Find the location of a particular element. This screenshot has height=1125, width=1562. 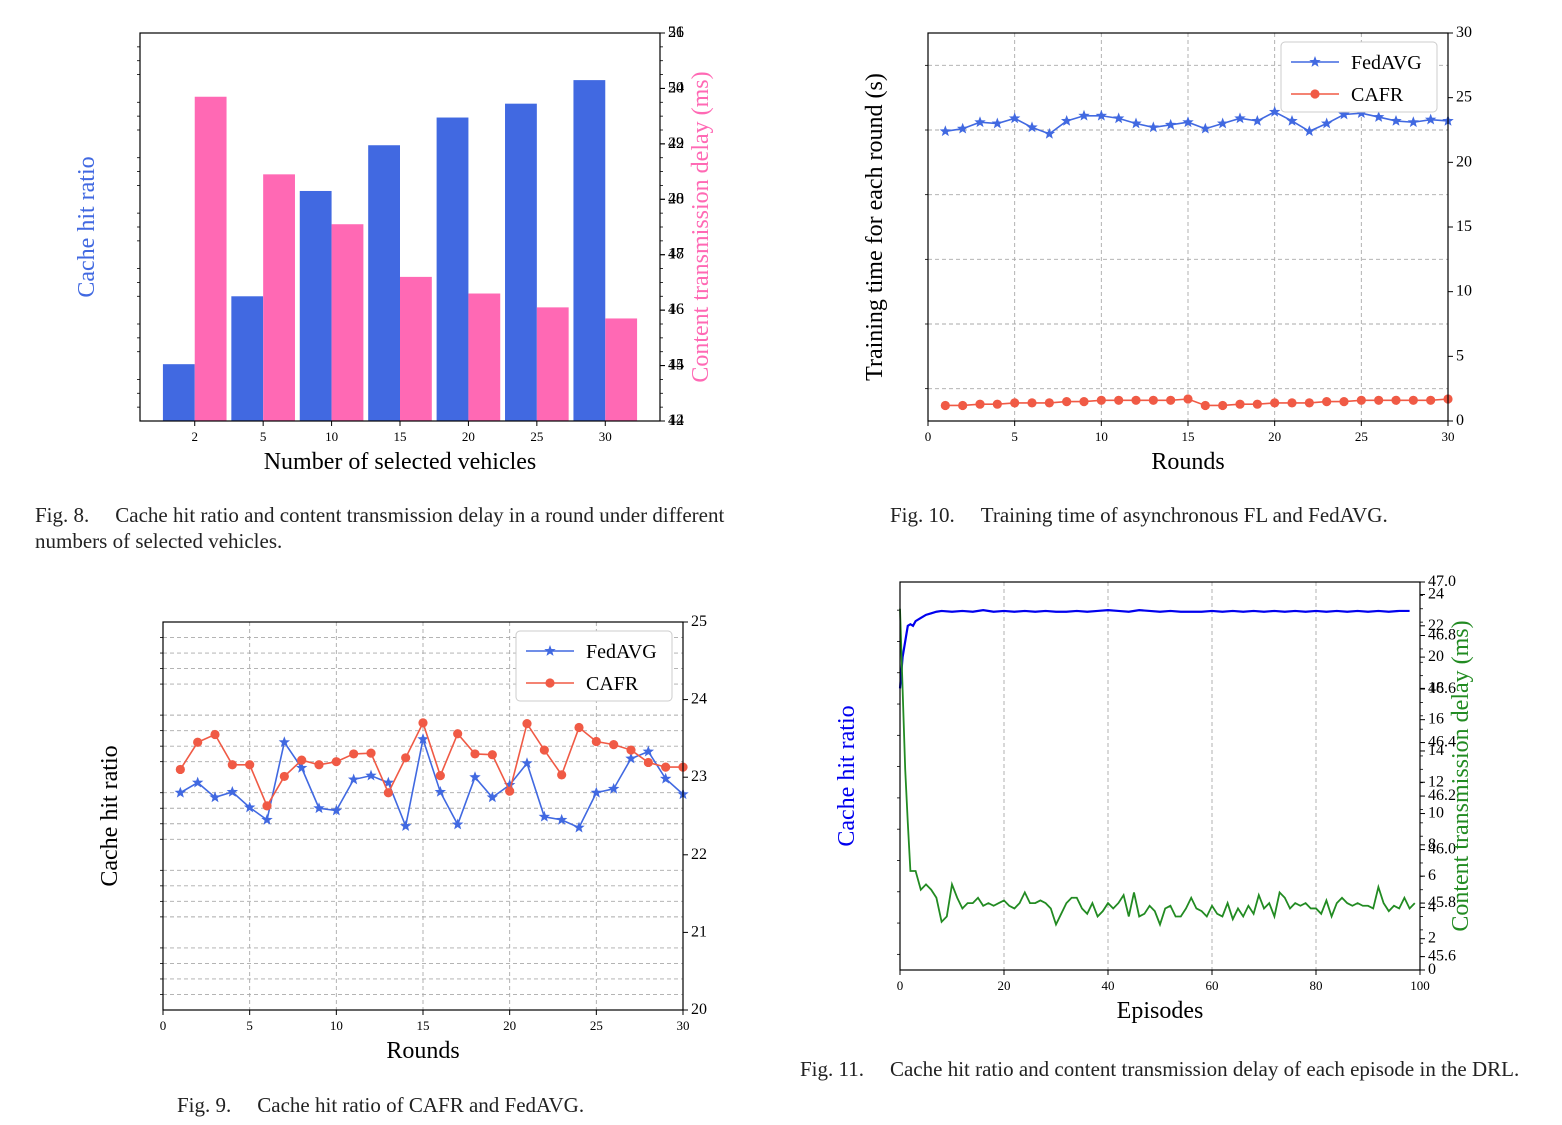

fig10-x-tick-label: 0 is located at coordinates (928, 436).